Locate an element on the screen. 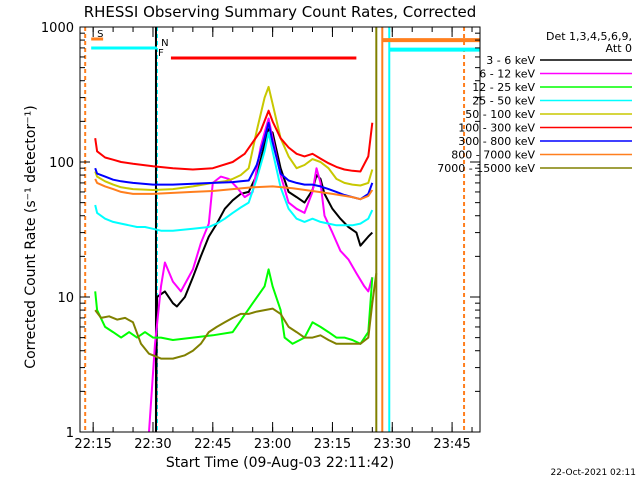  x-tick-label: 23:15 is located at coordinates (332, 444).